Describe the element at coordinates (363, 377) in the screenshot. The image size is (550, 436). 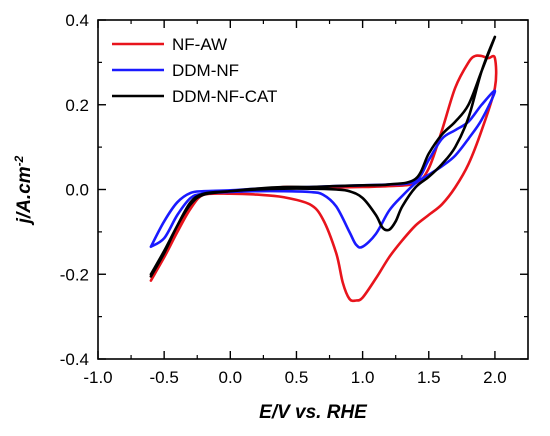
I see `x-tick-label: 1.0` at that location.